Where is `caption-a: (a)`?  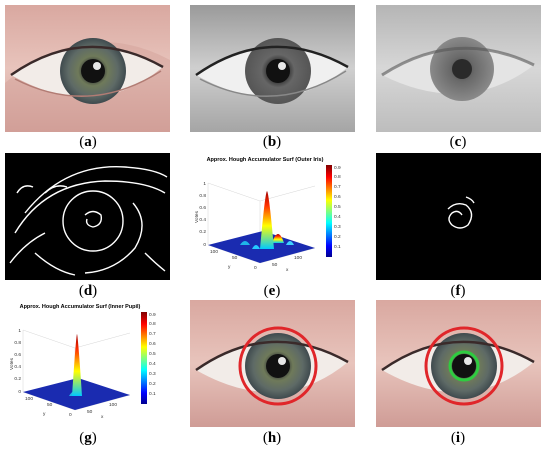
caption-a: (a) is located at coordinates (88, 142).